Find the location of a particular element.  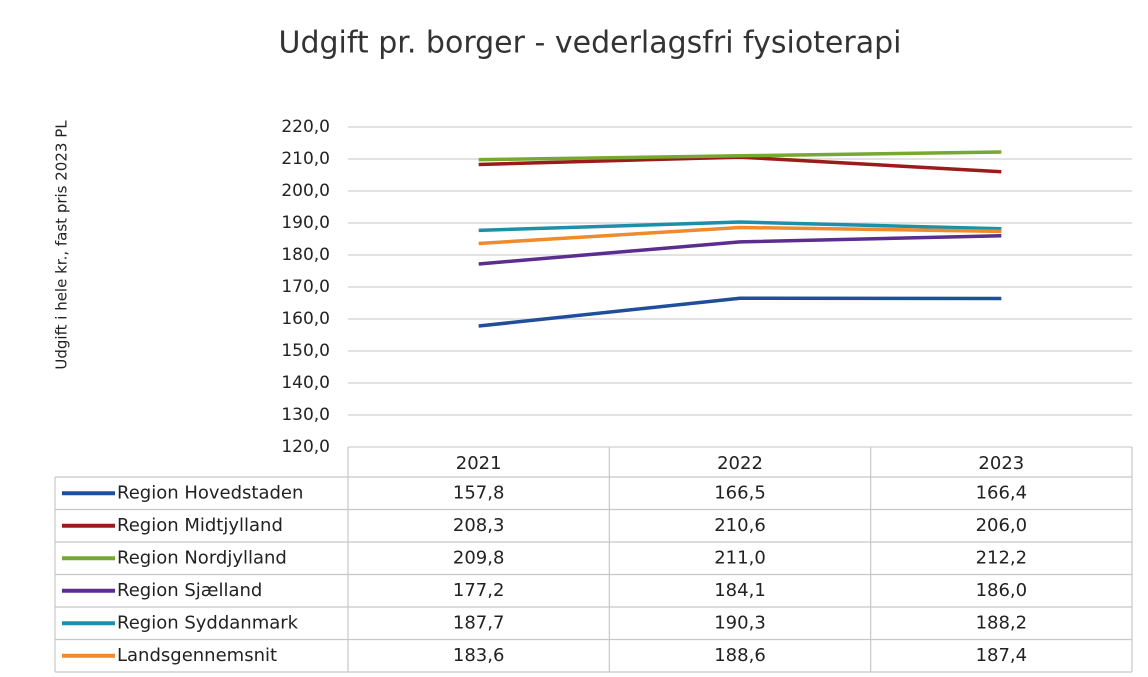

table-value: 211,0 is located at coordinates (740, 557).